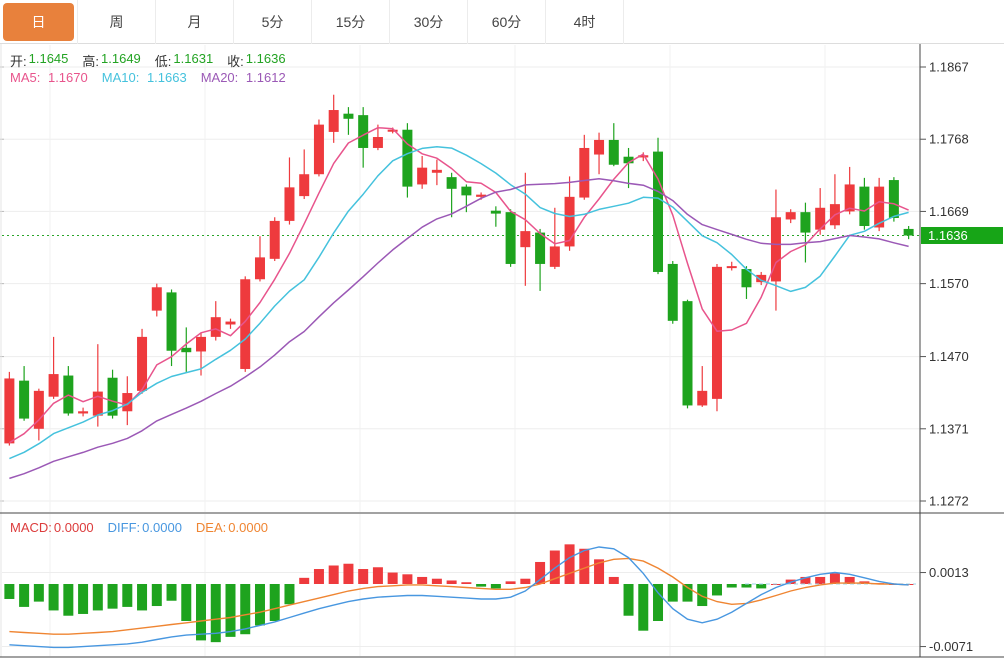  Describe the element at coordinates (120, 77) in the screenshot. I see `ma10-label: MA10:` at that location.